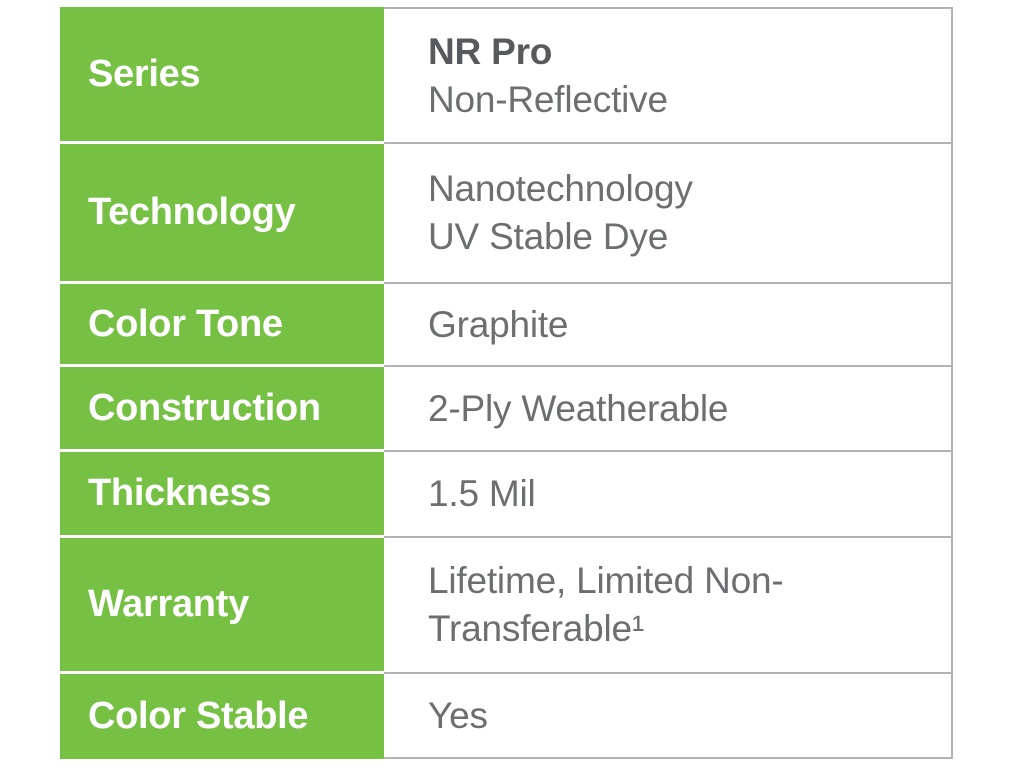 The height and width of the screenshot is (768, 1024). I want to click on spec-row-thickness: Thickness 1.5 Mil, so click(506, 495).